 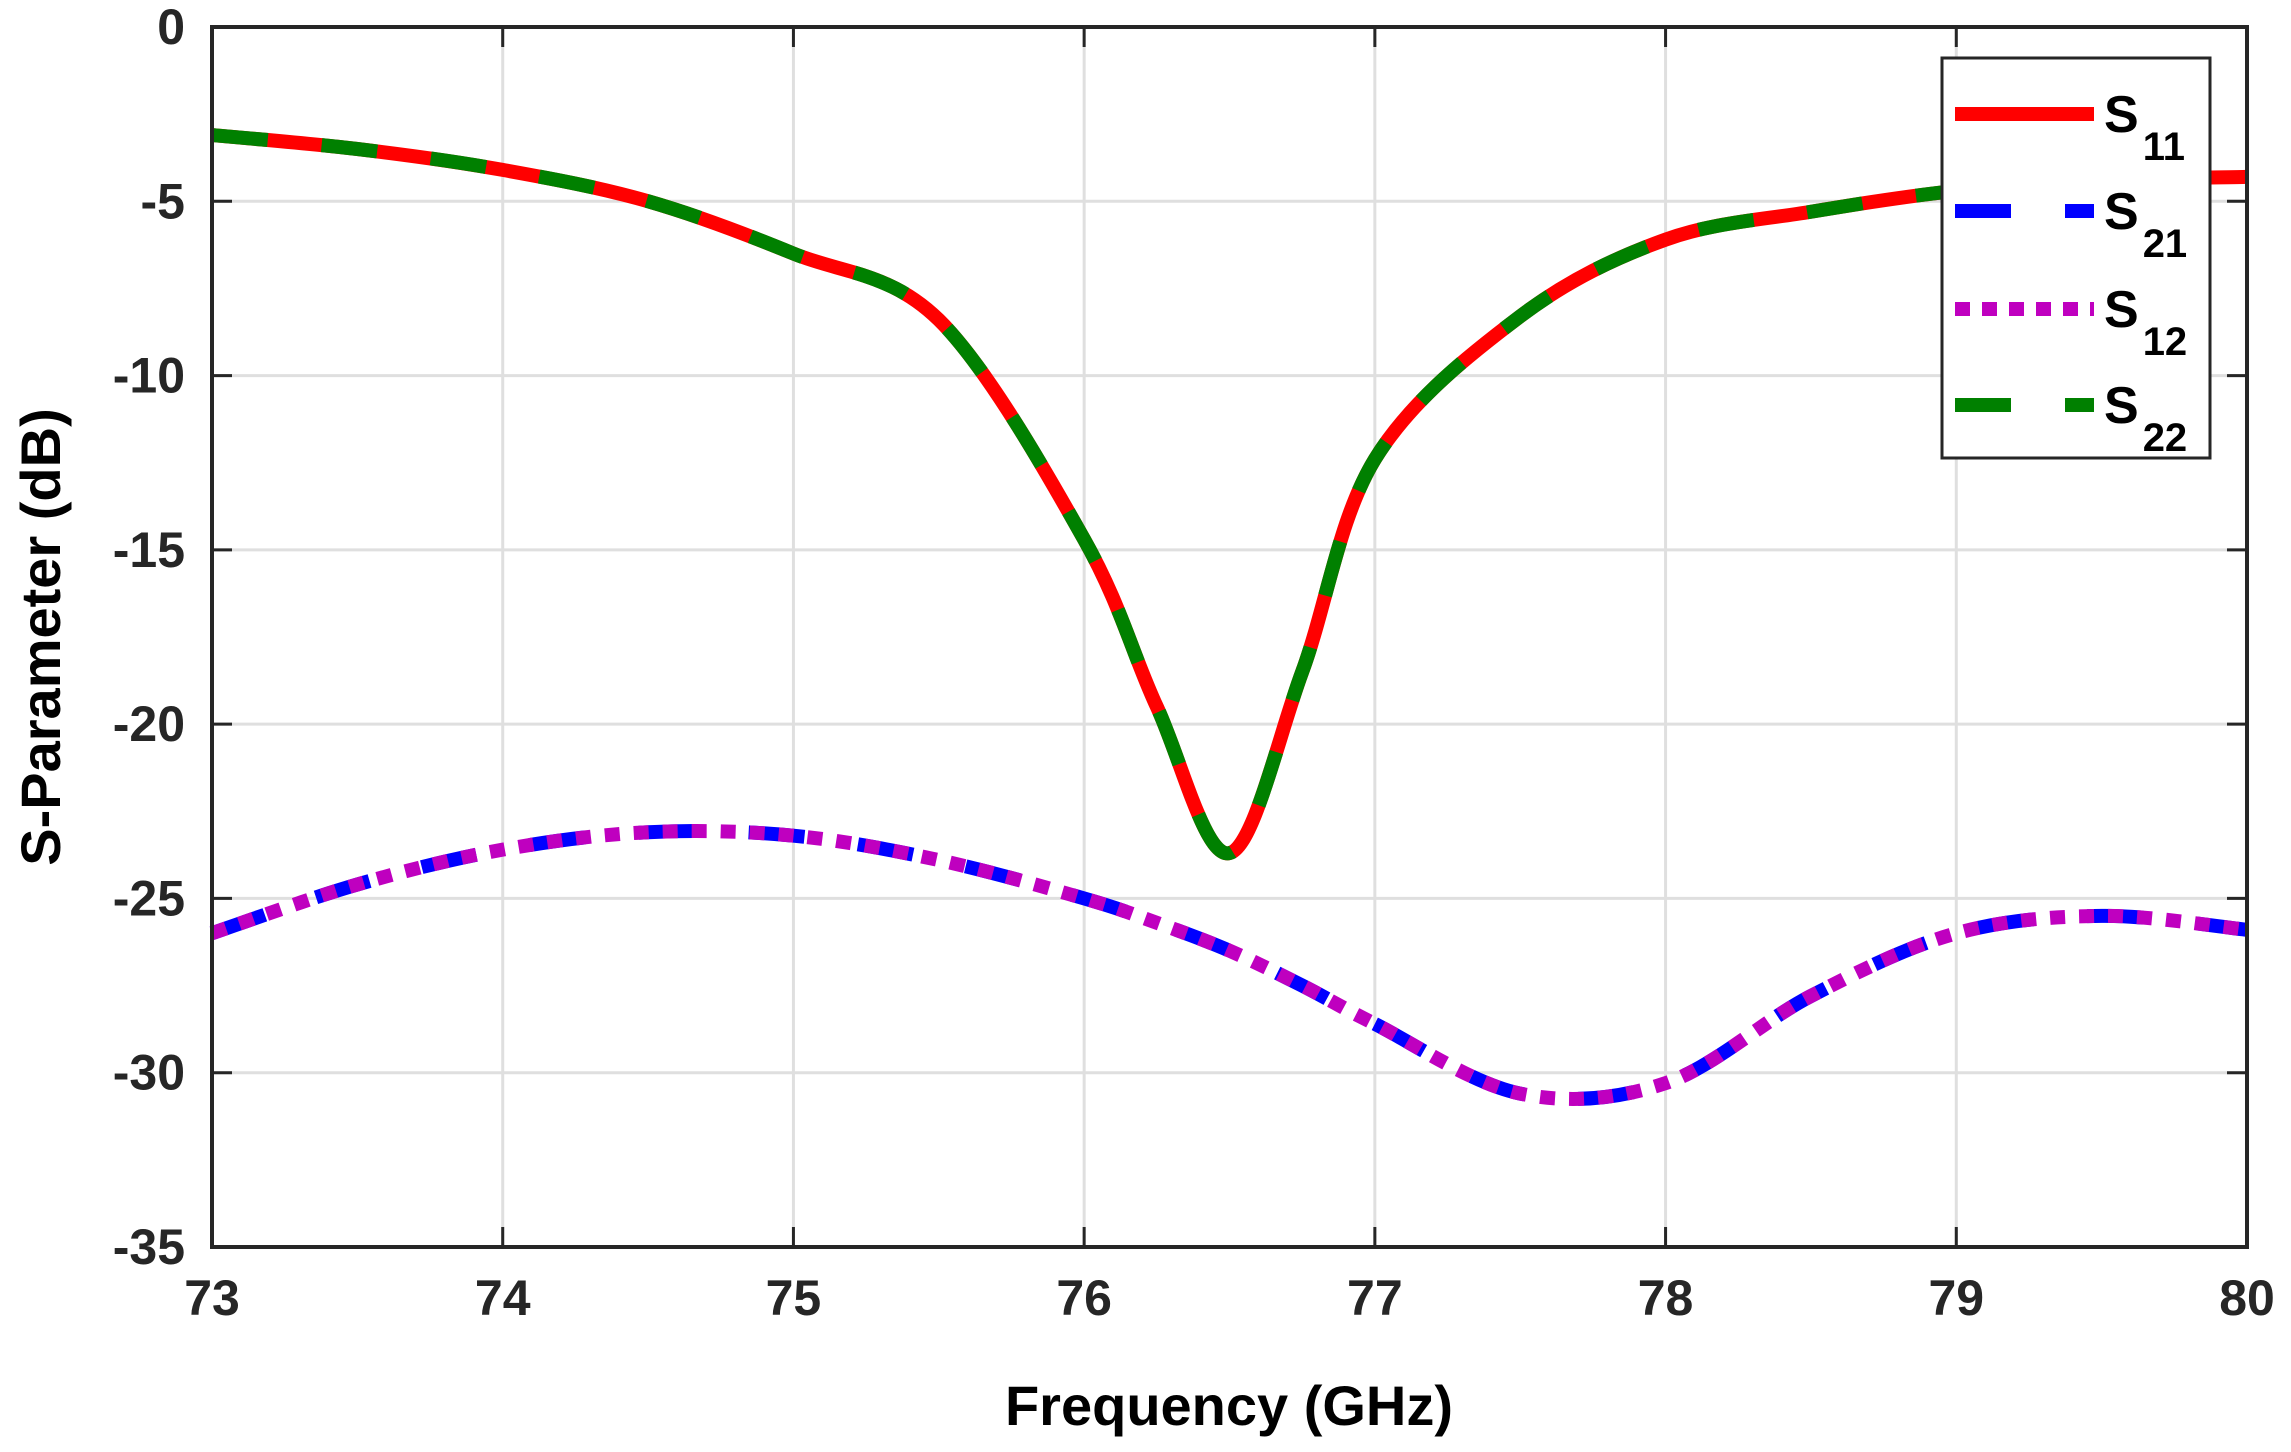 What do you see at coordinates (149, 1247) in the screenshot?
I see `y-tick-label: -35` at bounding box center [149, 1247].